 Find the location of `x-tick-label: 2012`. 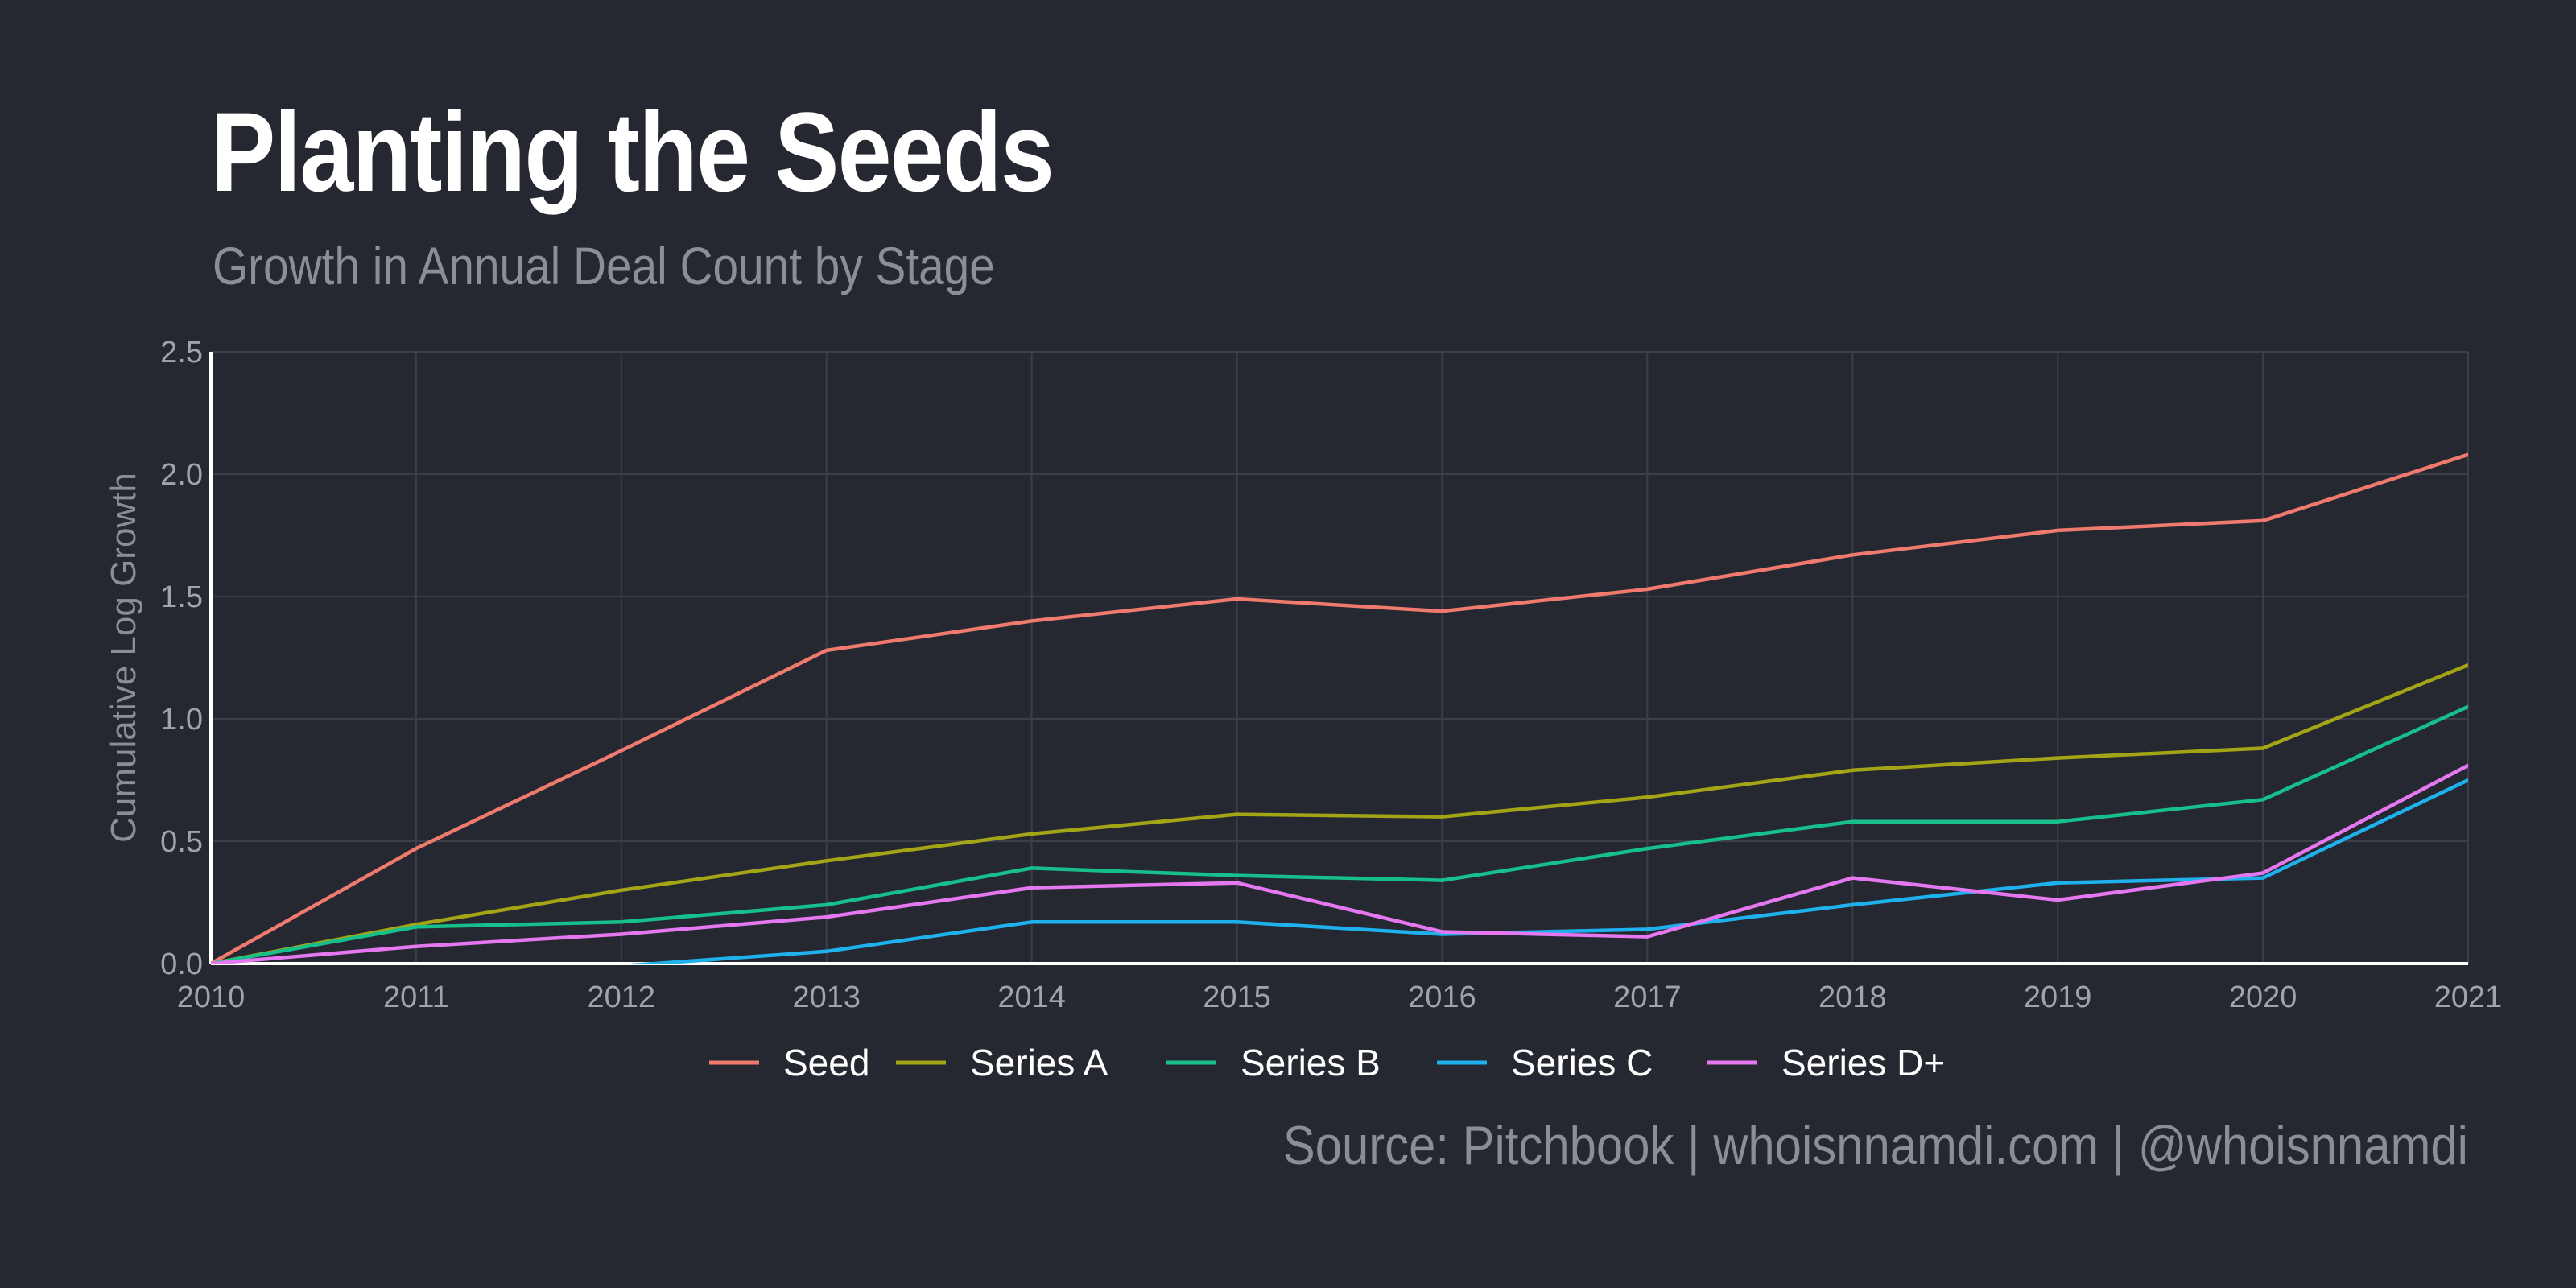

x-tick-label: 2012 is located at coordinates (622, 997).